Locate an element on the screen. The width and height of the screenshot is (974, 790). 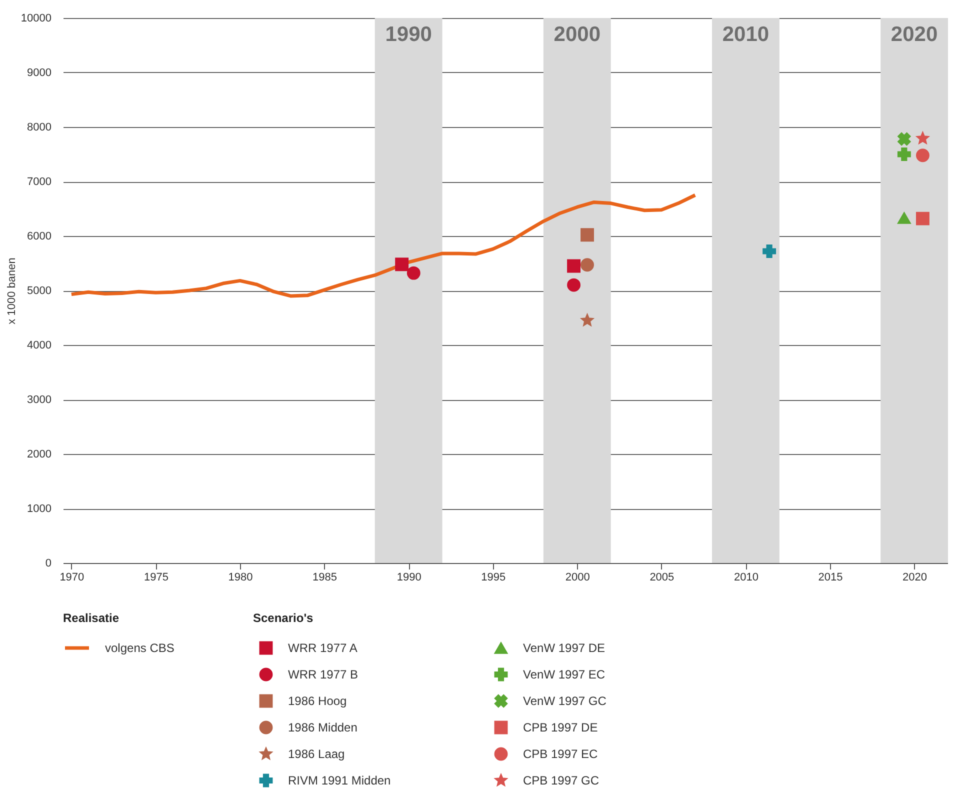
x-tick-label: 1980 is located at coordinates (240, 578).